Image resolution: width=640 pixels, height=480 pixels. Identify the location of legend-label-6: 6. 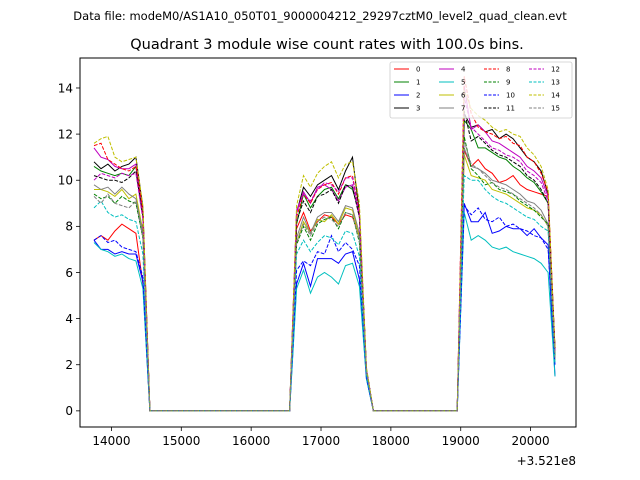
(463, 96).